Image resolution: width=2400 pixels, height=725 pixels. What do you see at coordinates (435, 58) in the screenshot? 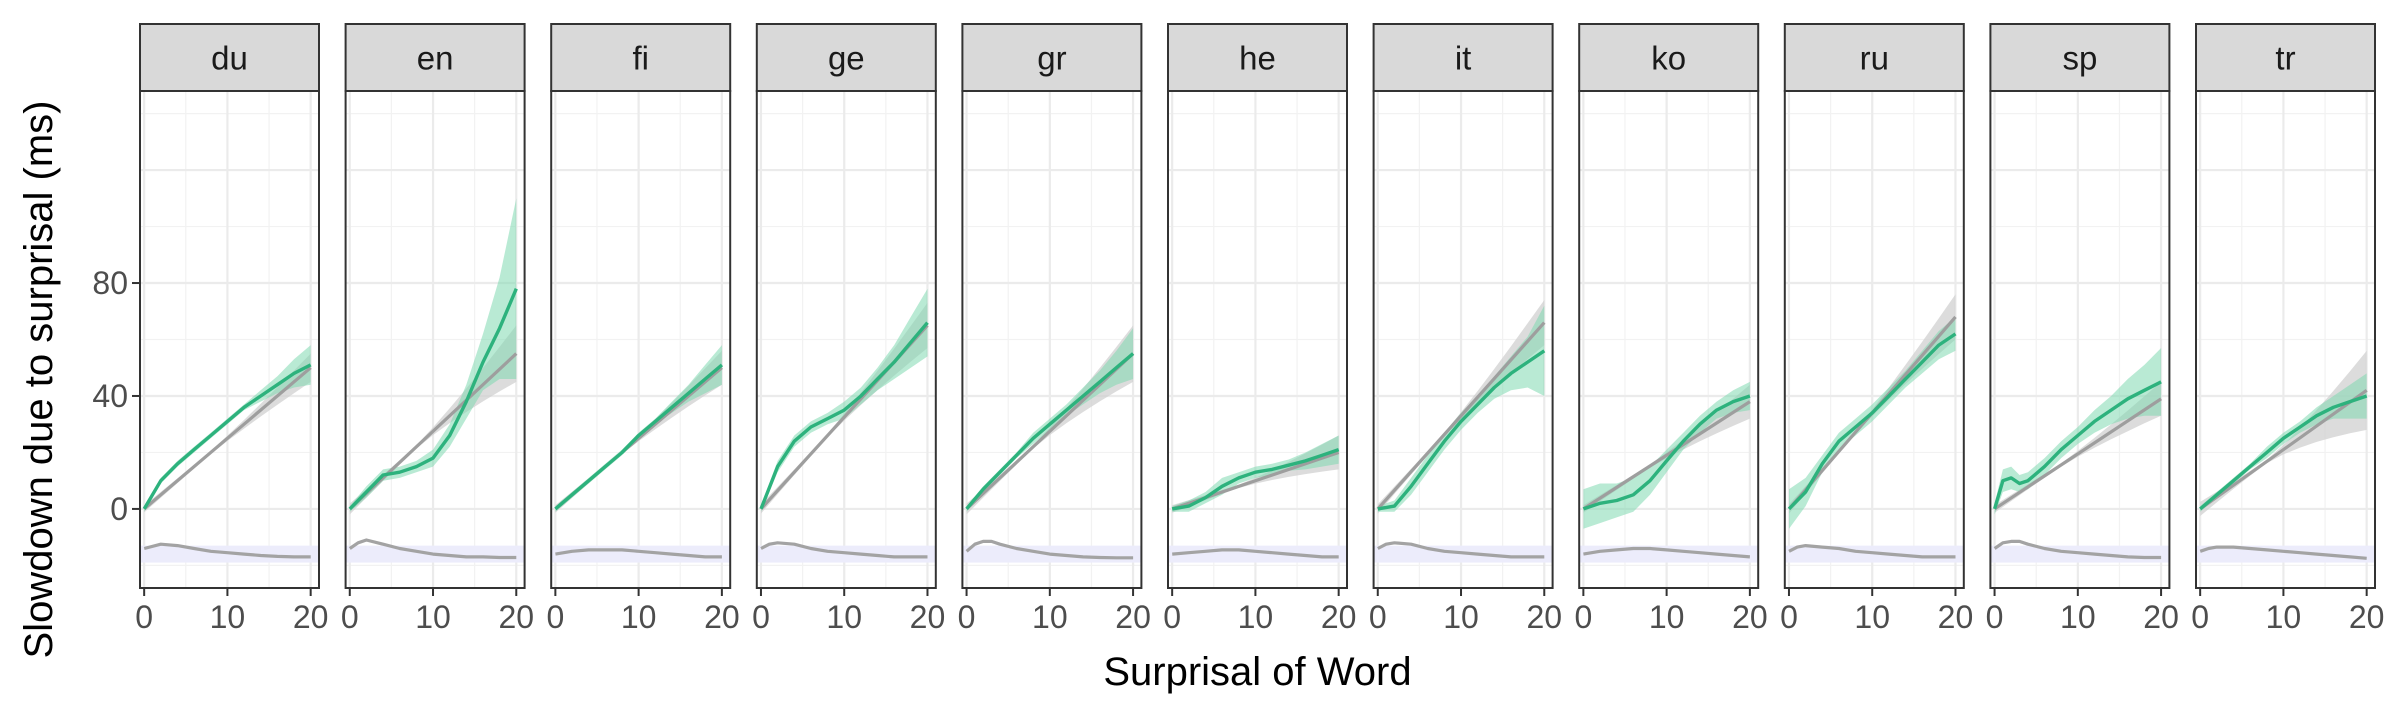
I see `facet-strip-label: en` at bounding box center [435, 58].